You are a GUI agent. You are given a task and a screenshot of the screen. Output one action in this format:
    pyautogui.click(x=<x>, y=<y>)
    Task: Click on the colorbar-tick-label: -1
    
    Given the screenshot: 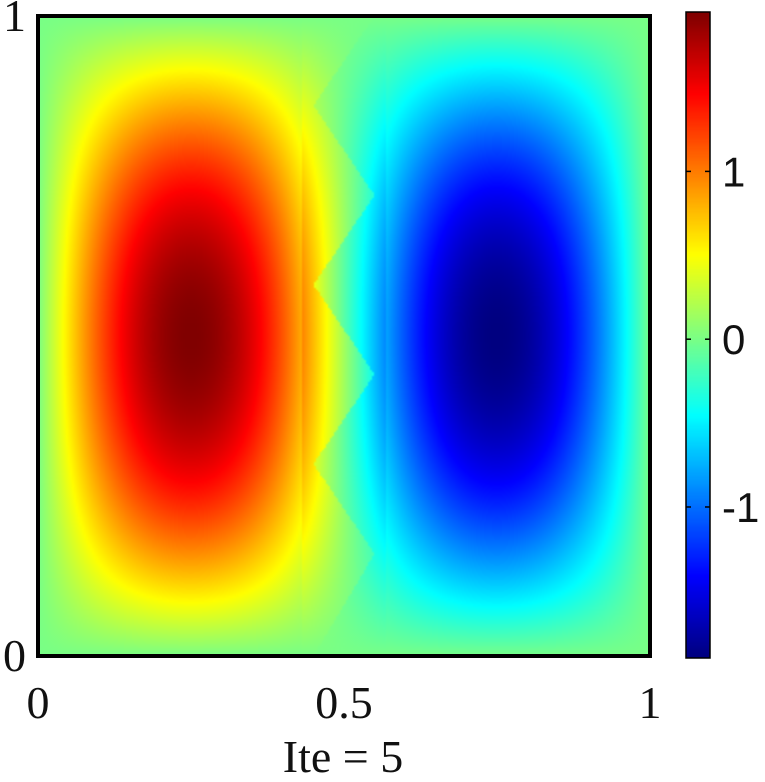 What is the action you would take?
    pyautogui.click(x=740, y=507)
    